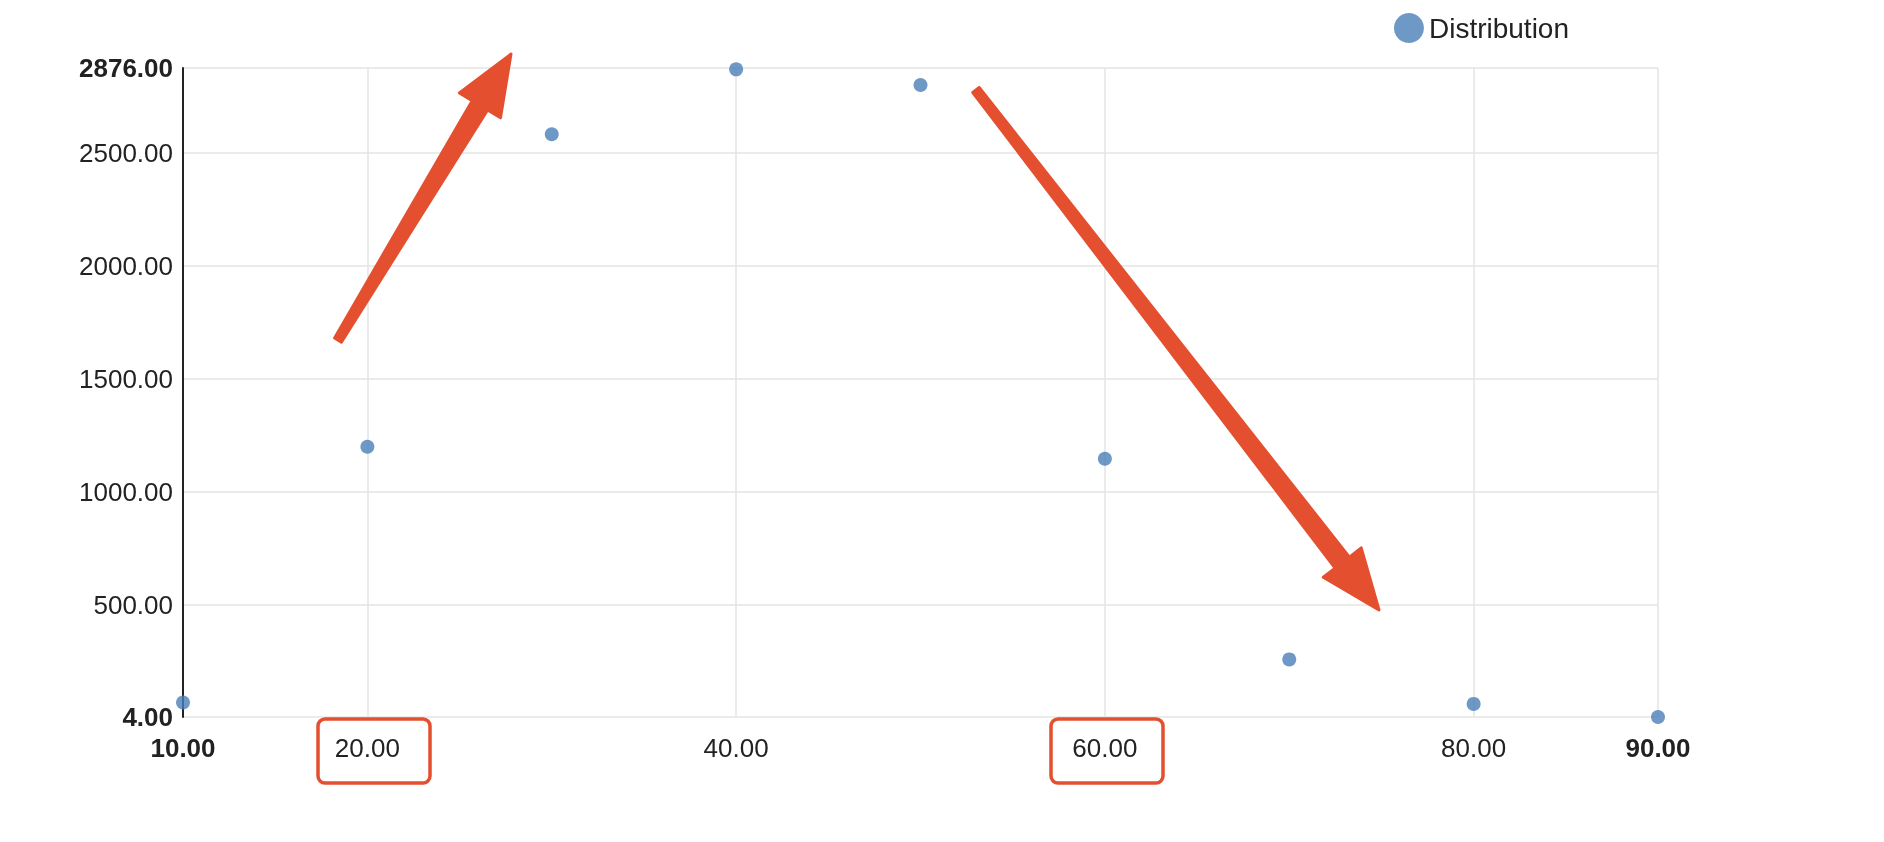 This screenshot has height=842, width=1884. What do you see at coordinates (1474, 748) in the screenshot?
I see `x-tick-label: 80.00` at bounding box center [1474, 748].